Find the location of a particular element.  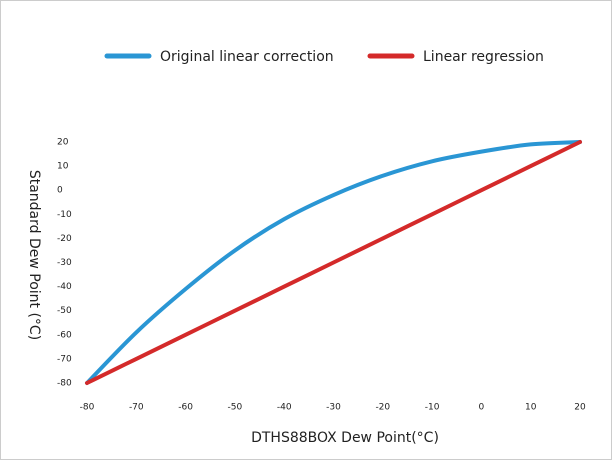

x-tick-label: -70 is located at coordinates (136, 408).